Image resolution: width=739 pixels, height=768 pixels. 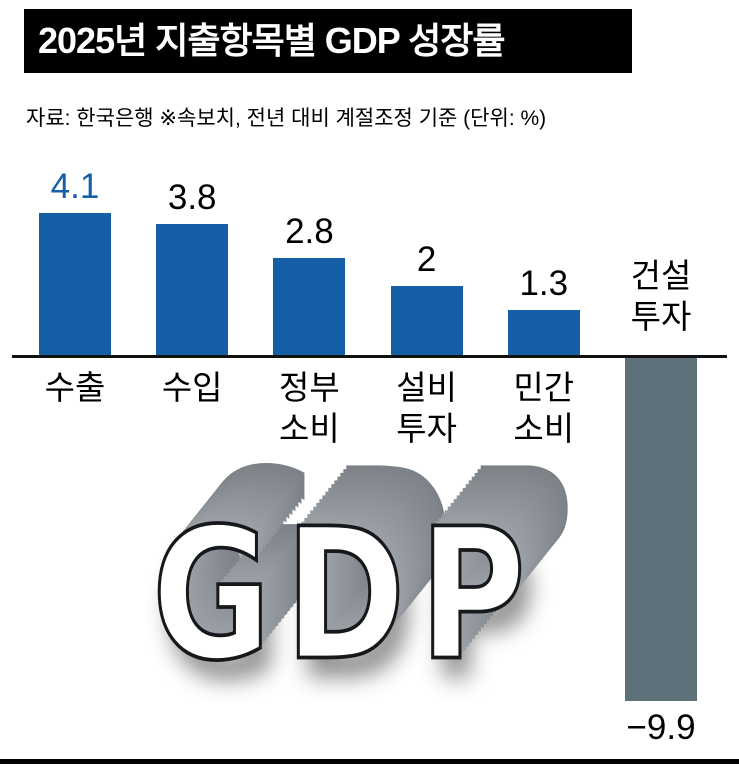 What do you see at coordinates (544, 408) in the screenshot?
I see `category-label-4: 민간 소비` at bounding box center [544, 408].